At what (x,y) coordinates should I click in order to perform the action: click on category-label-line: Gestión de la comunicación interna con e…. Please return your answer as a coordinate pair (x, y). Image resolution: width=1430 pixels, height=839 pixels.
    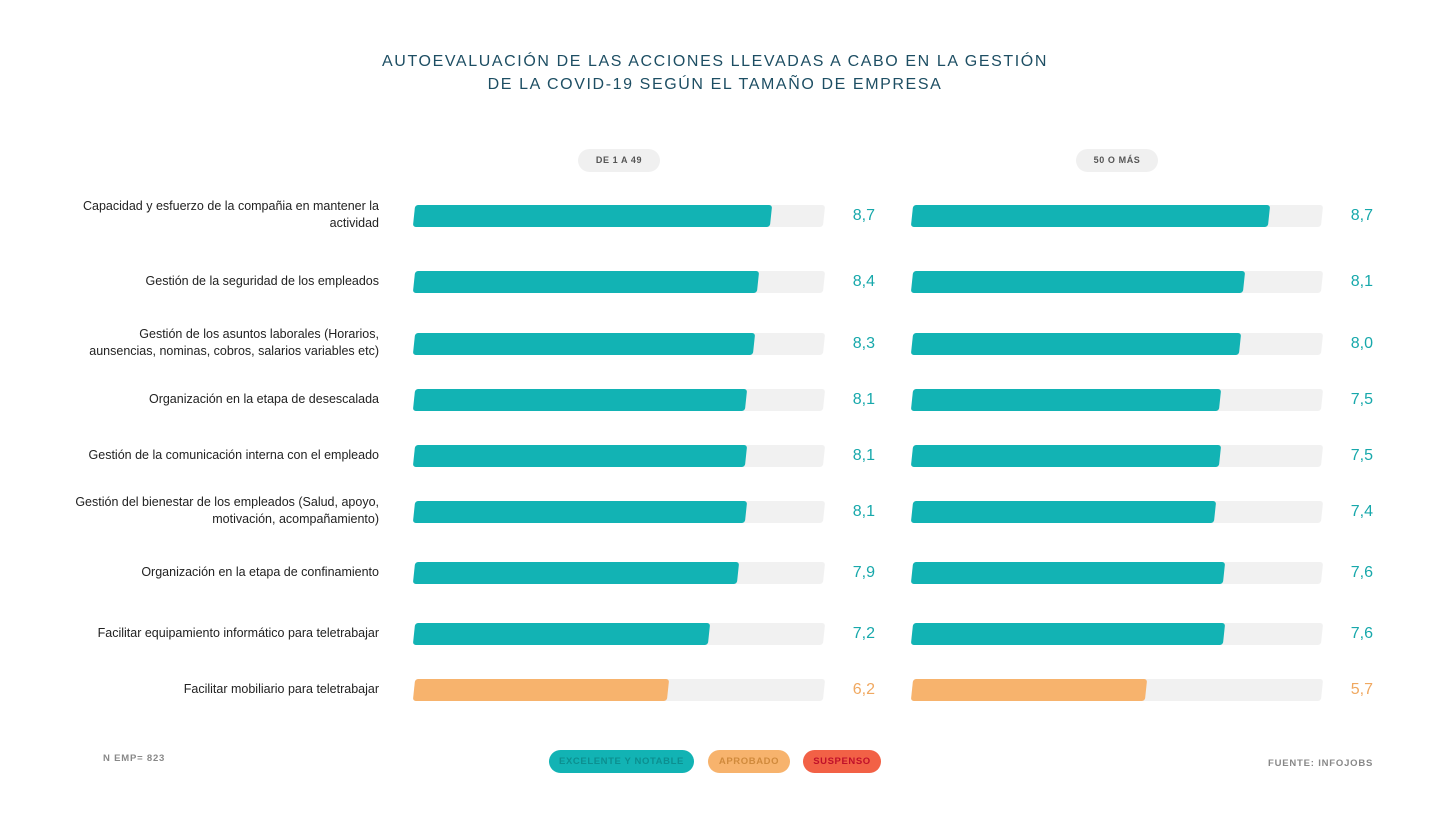
    Looking at the image, I should click on (233, 454).